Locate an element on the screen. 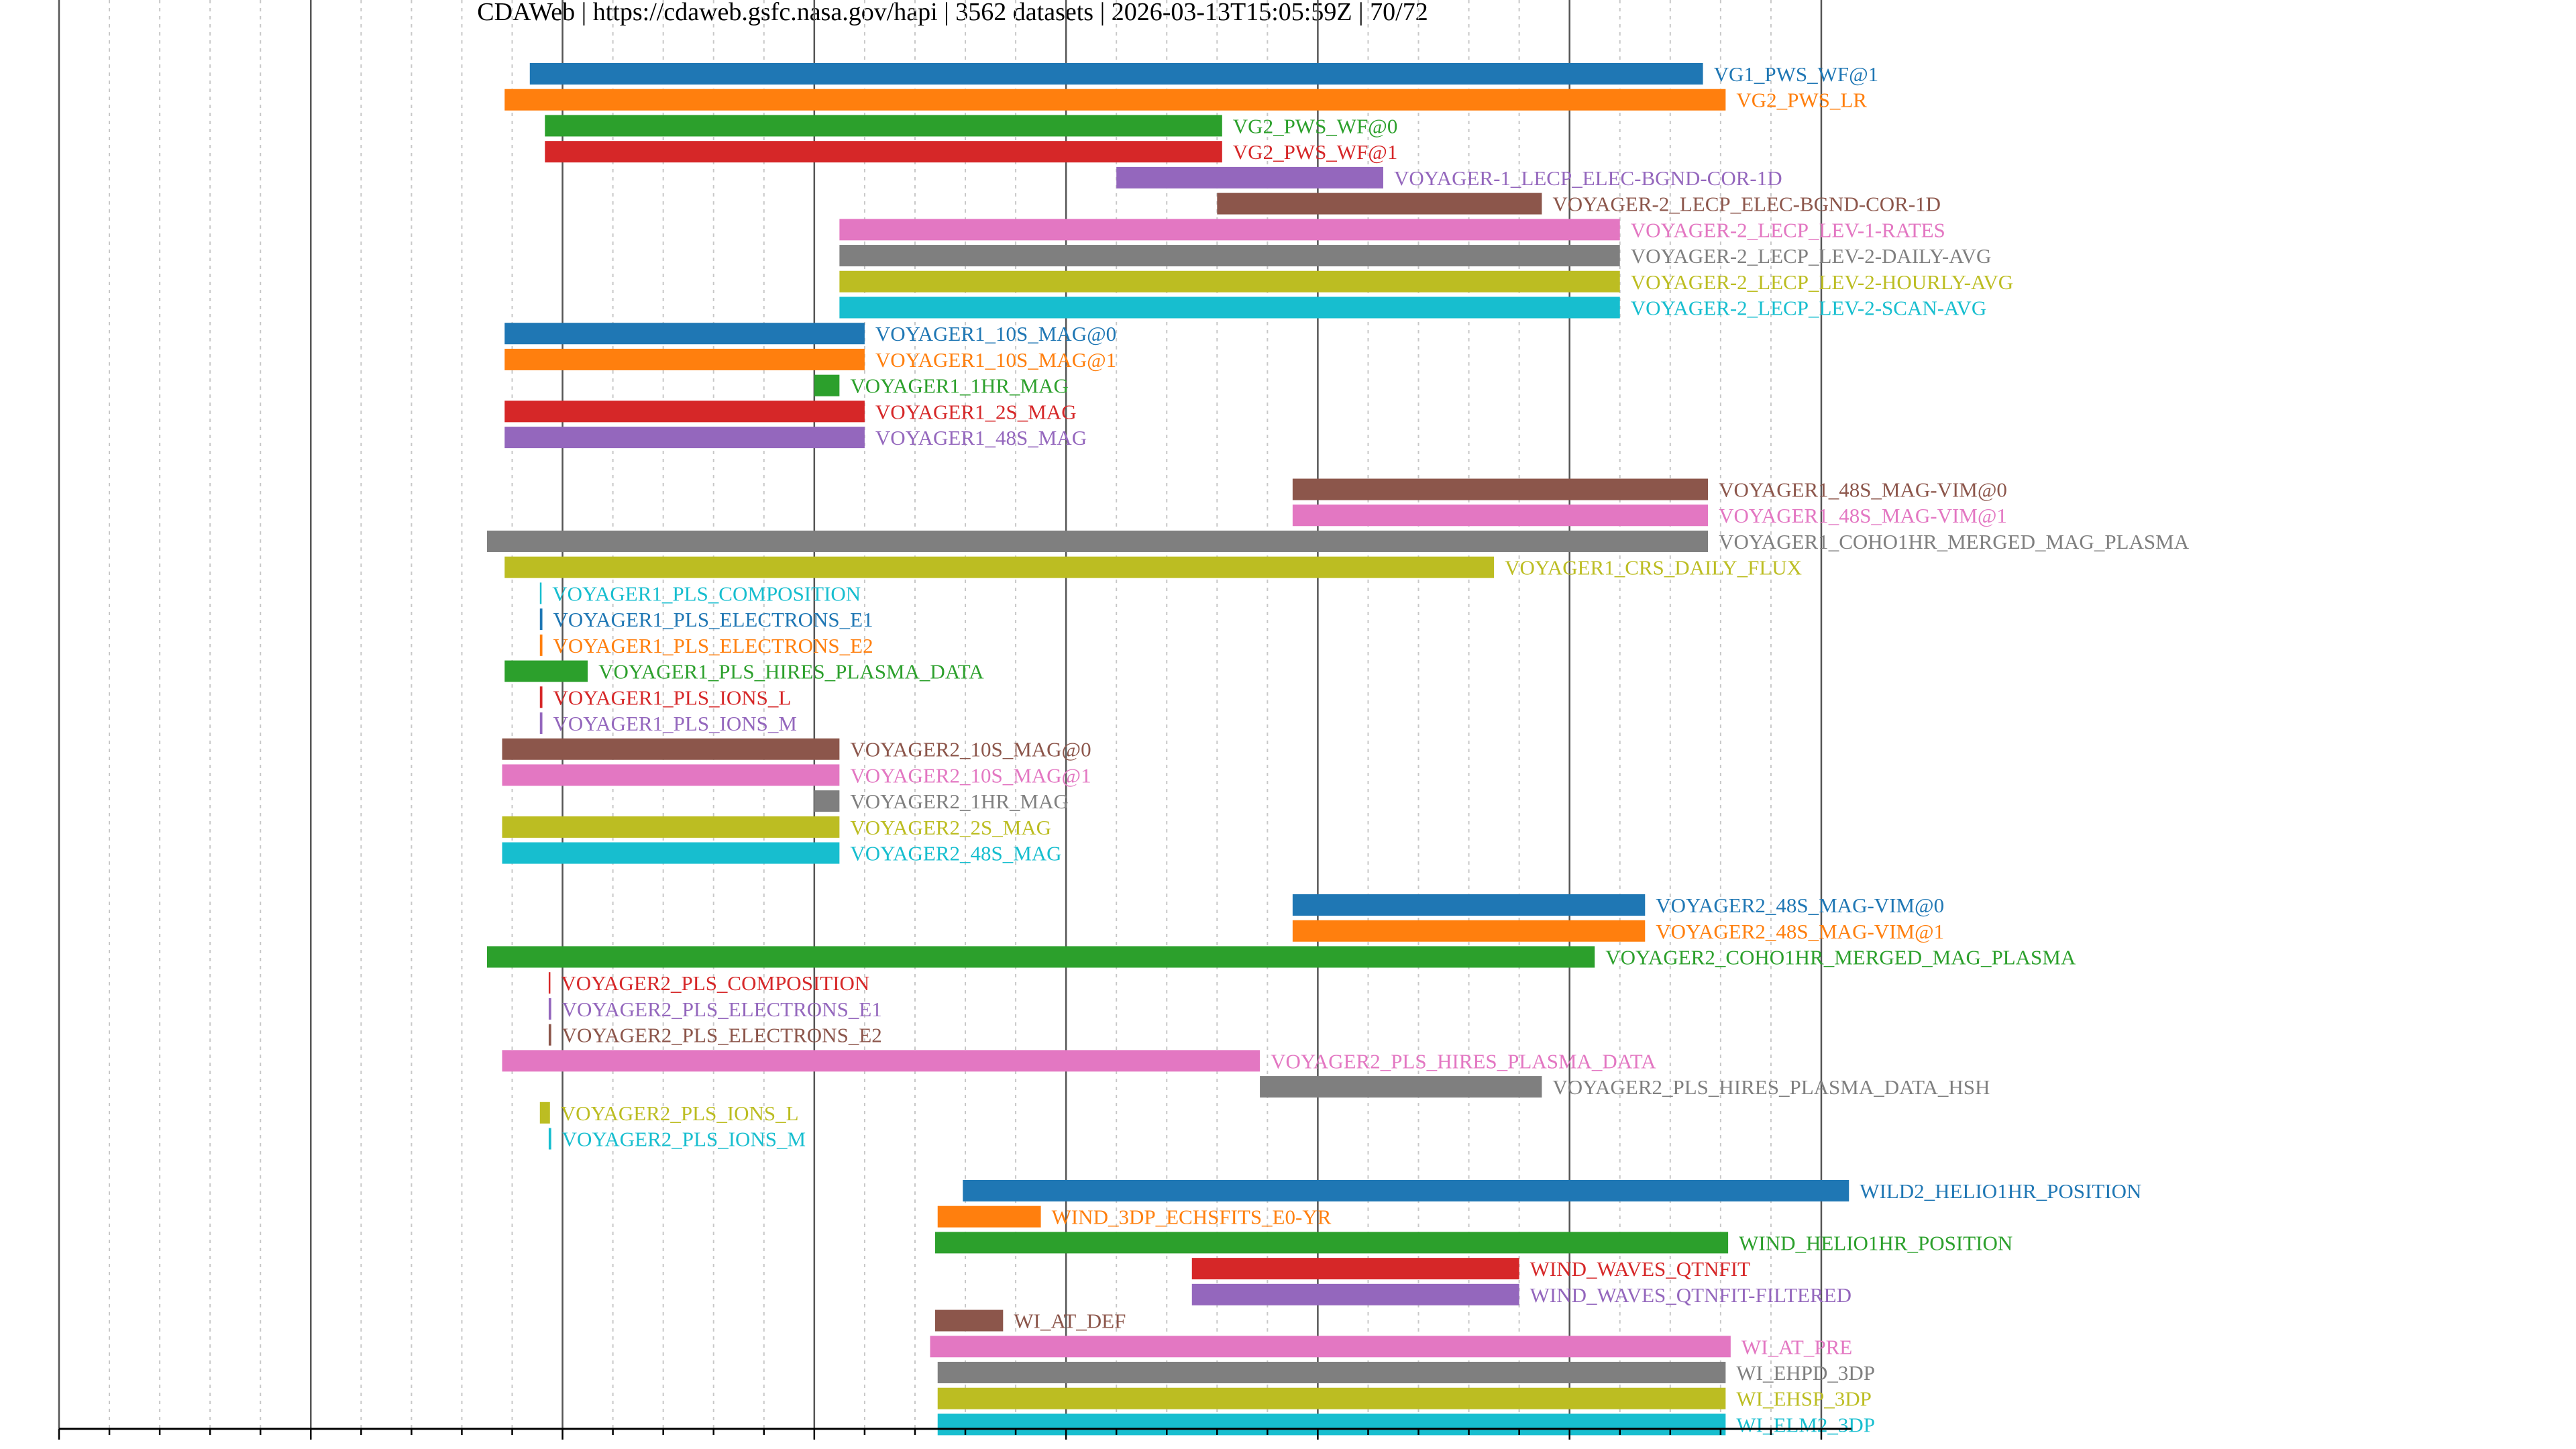 Image resolution: width=2576 pixels, height=1449 pixels. bar-voyager-2-lecp-elec-bgnd-cor-1d is located at coordinates (1379, 204).